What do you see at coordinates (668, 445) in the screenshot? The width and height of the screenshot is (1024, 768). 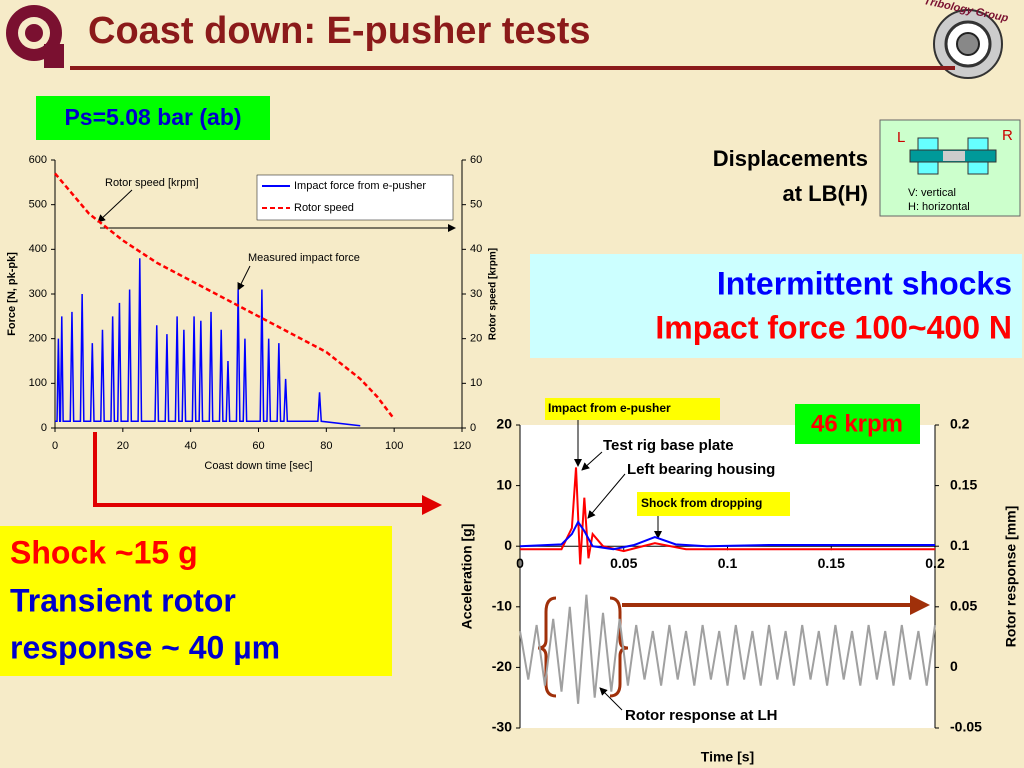 I see `series-label: Test rig base plate` at bounding box center [668, 445].